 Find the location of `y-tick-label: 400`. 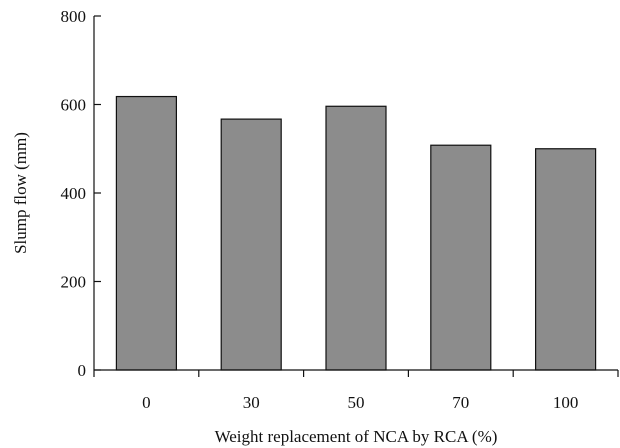

y-tick-label: 400 is located at coordinates (74, 193).